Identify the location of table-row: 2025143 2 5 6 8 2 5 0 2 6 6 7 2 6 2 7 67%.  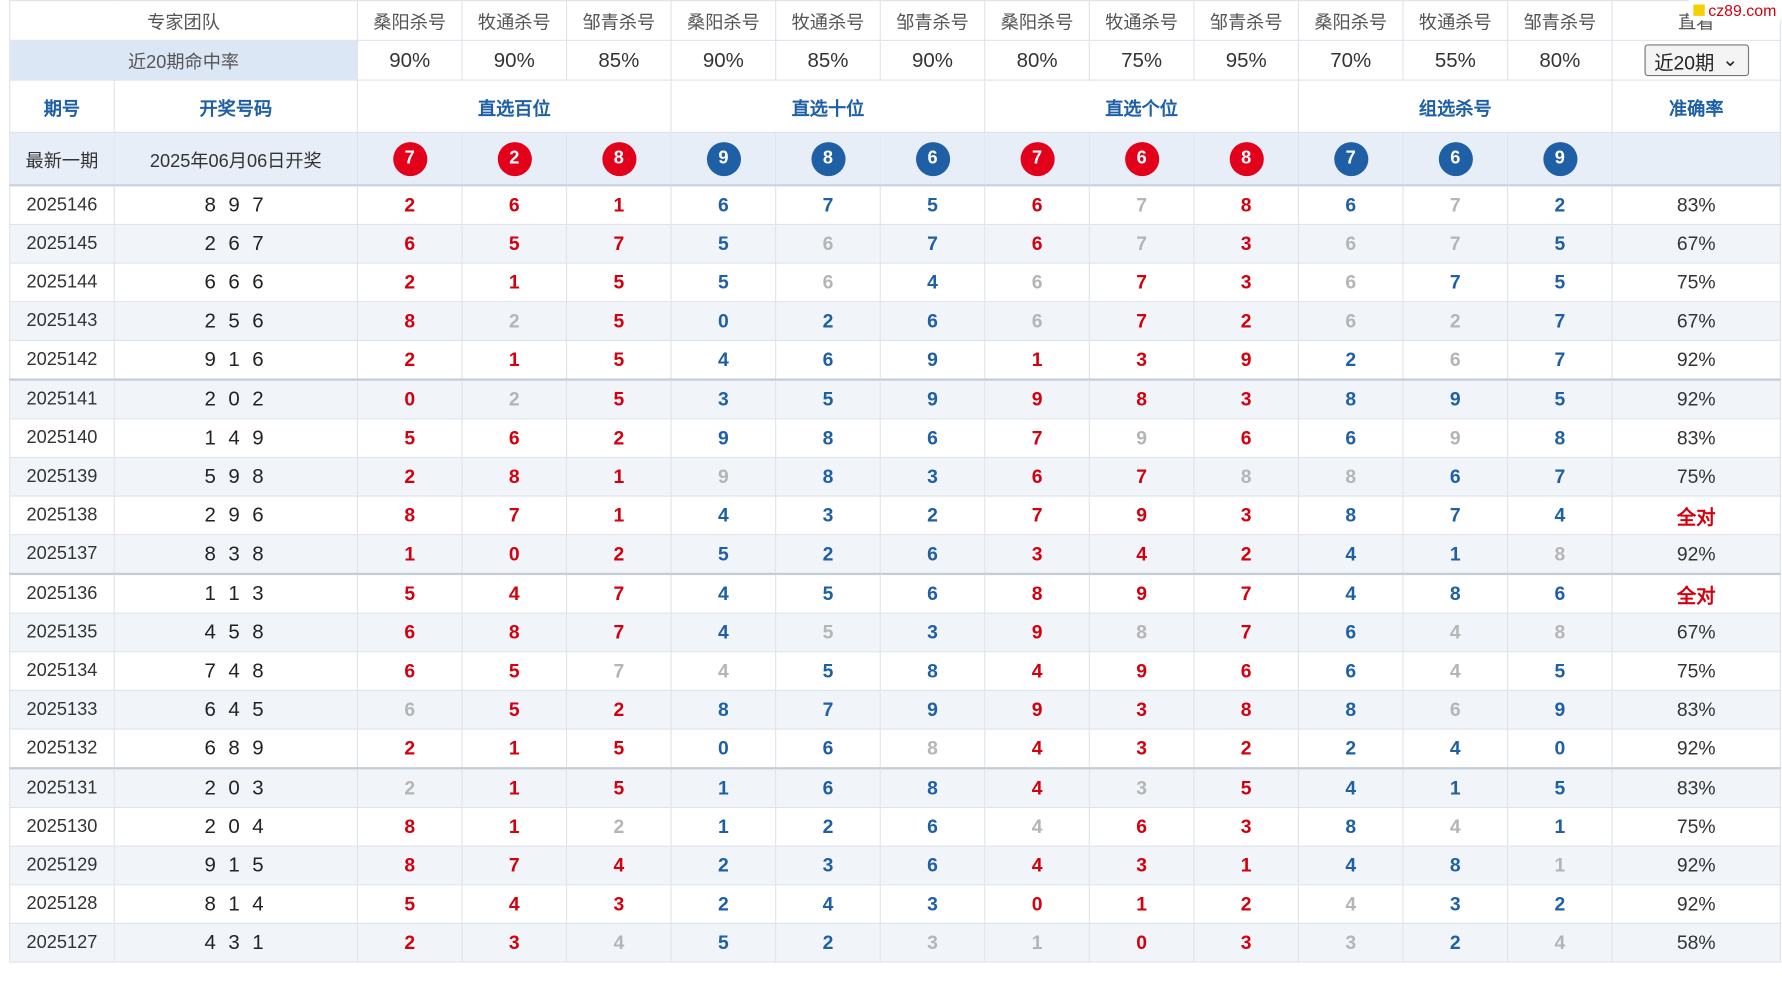
(895, 321).